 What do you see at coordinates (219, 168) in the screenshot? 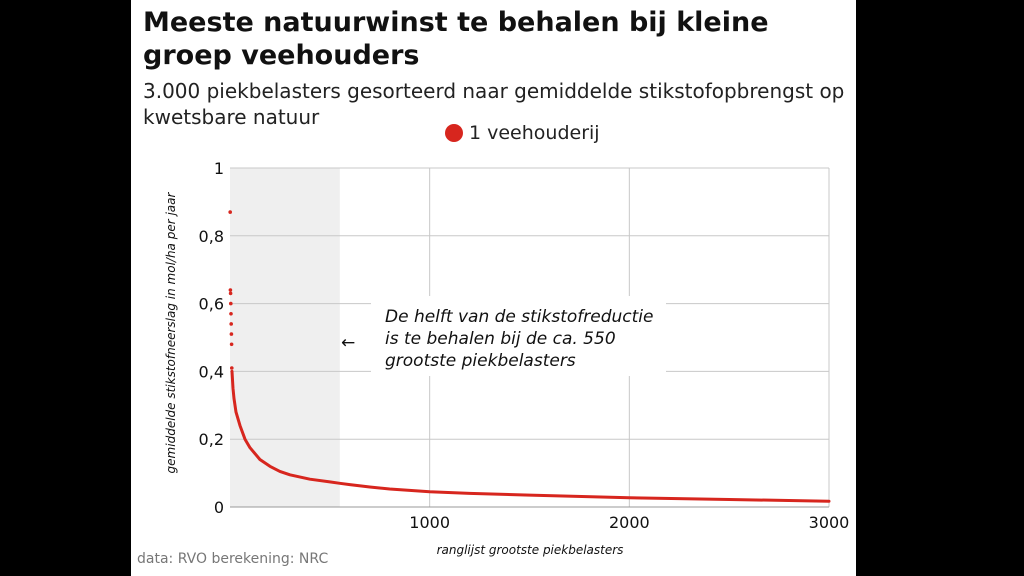
I see `y-tick-label: 1` at bounding box center [219, 168].